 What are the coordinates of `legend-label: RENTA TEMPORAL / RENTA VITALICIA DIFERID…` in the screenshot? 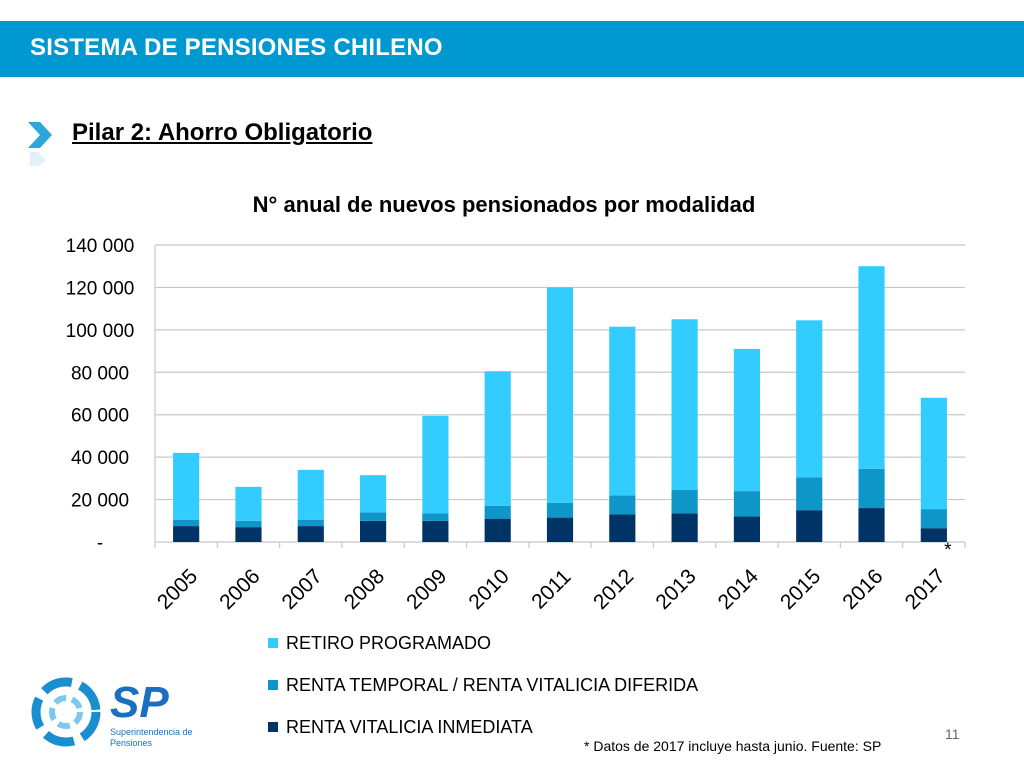 It's located at (492, 684).